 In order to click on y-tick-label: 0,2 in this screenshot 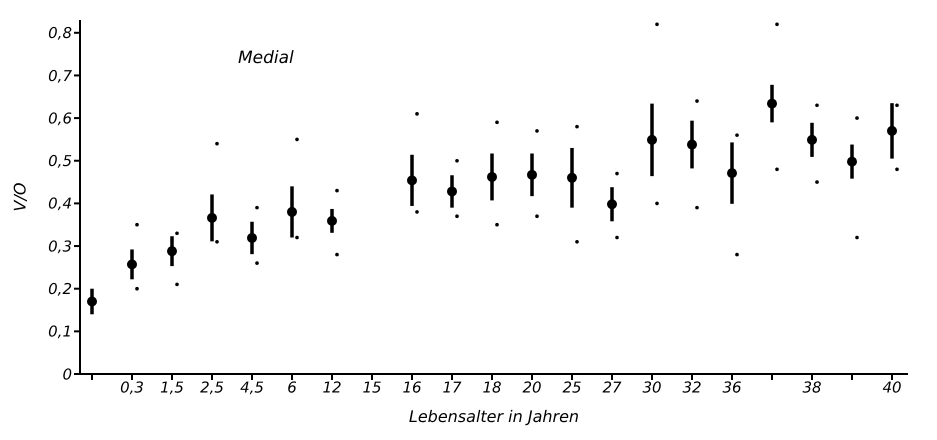, I will do `click(60, 289)`.